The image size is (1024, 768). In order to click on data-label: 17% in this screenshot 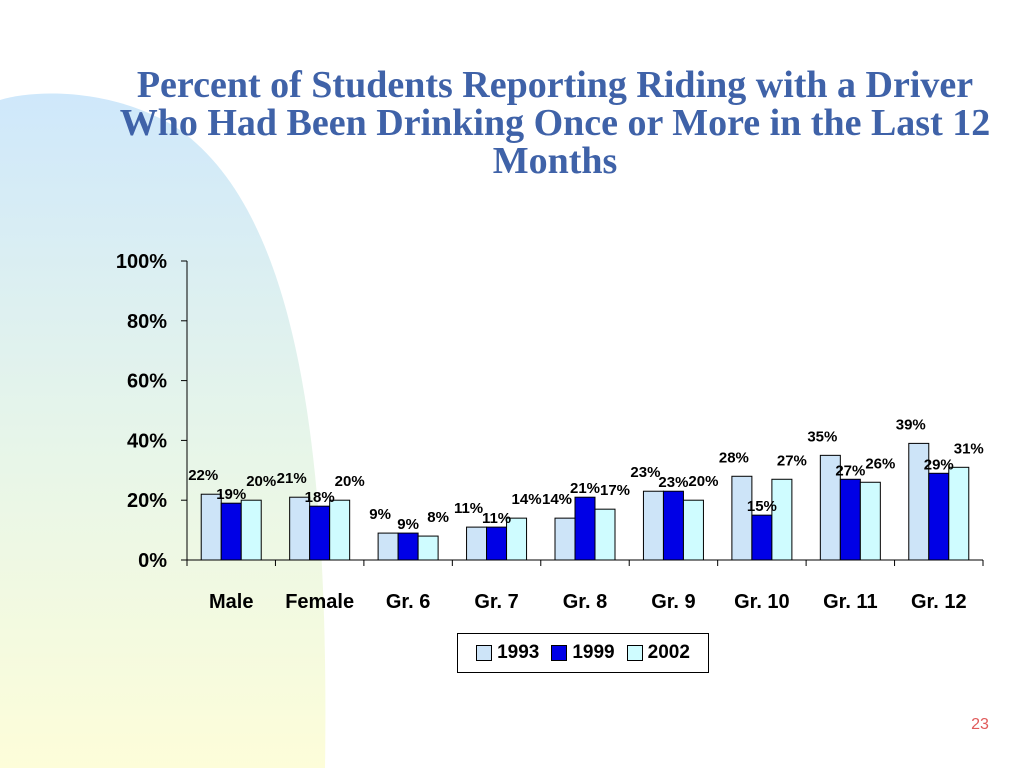, I will do `click(615, 490)`.